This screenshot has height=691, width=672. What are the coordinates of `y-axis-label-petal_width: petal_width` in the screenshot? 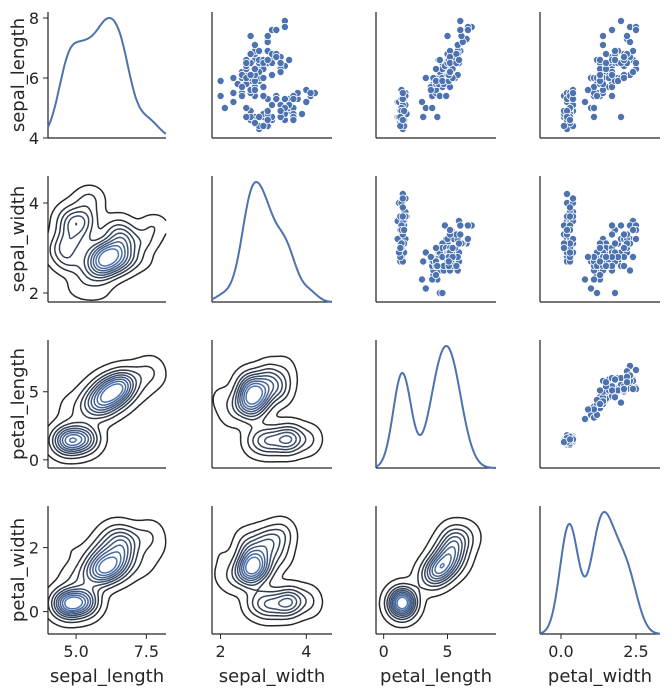 It's located at (18, 570).